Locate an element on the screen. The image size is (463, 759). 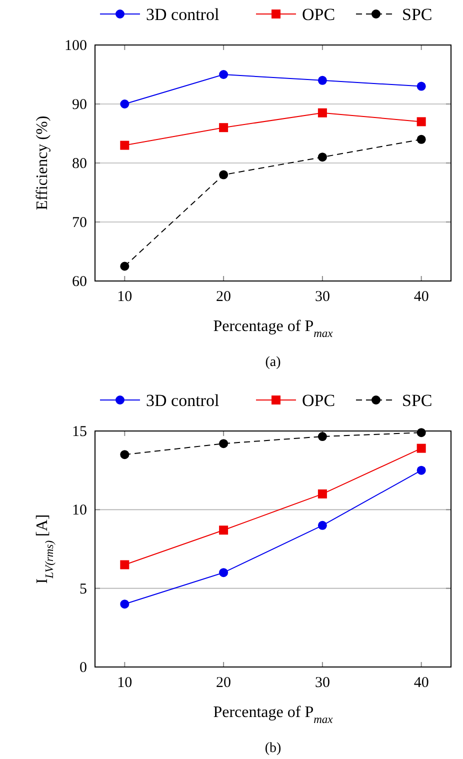
y-axis-title: Efficiency (%) is located at coordinates (42, 163).